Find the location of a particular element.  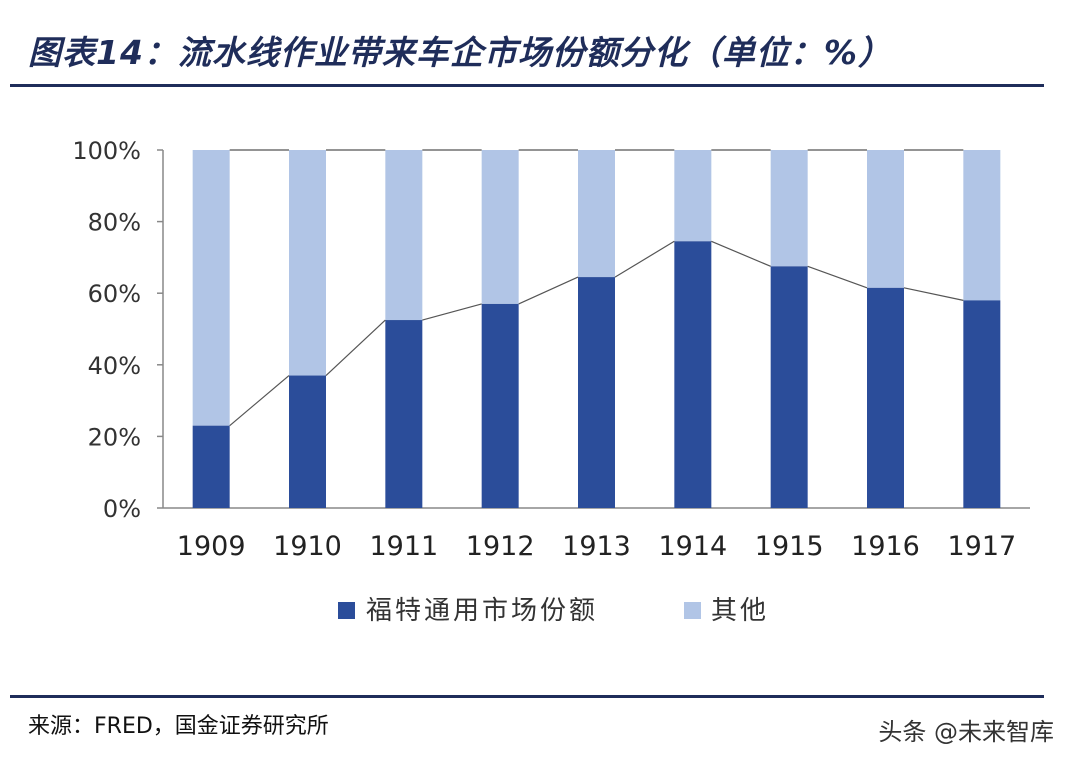

source-note: 来源：FRED，国金证券研究所 is located at coordinates (178, 726).